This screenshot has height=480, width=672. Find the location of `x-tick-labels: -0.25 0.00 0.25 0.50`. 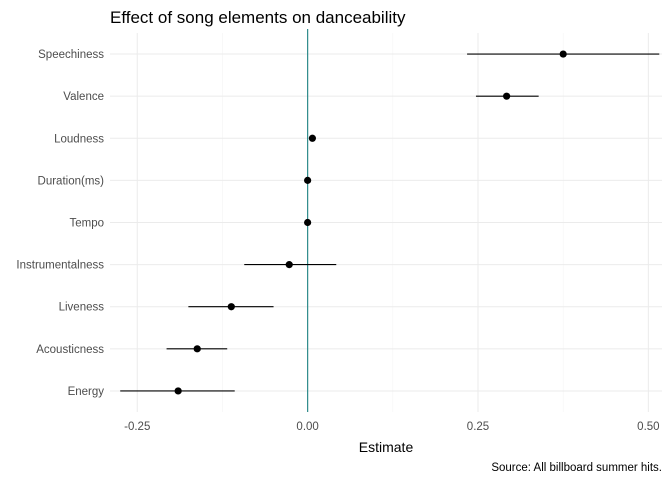

x-tick-labels: -0.25 0.00 0.25 0.50 is located at coordinates (391, 427).